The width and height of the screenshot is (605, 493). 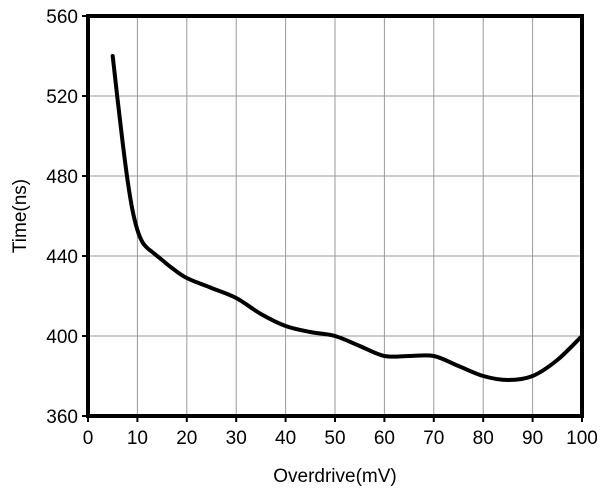 What do you see at coordinates (62, 177) in the screenshot?
I see `y-tick-label: 480` at bounding box center [62, 177].